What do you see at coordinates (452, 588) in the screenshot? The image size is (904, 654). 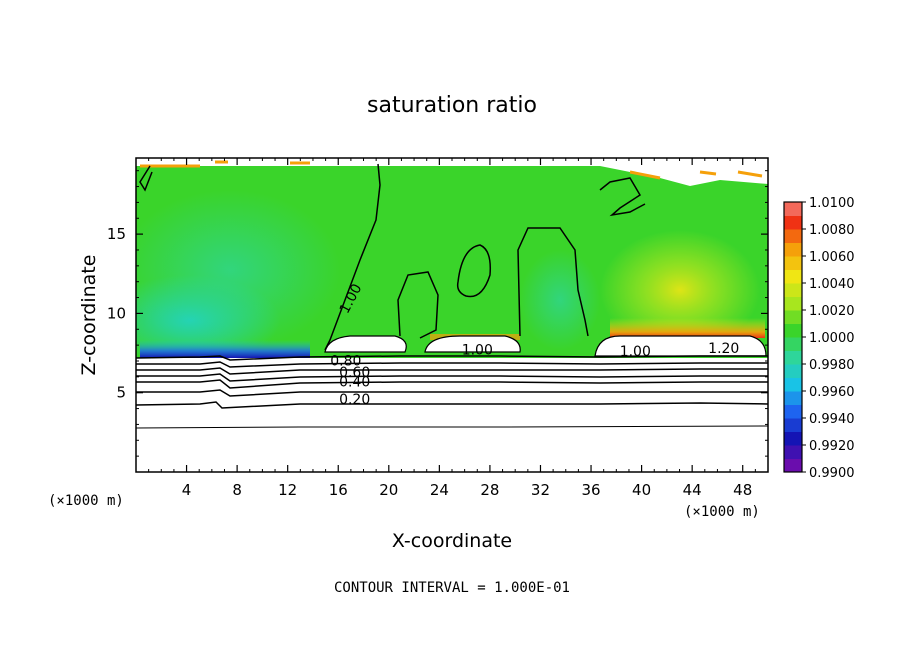 I see `contour-interval-note: CONTOUR INTERVAL = 1.000E-01` at bounding box center [452, 588].